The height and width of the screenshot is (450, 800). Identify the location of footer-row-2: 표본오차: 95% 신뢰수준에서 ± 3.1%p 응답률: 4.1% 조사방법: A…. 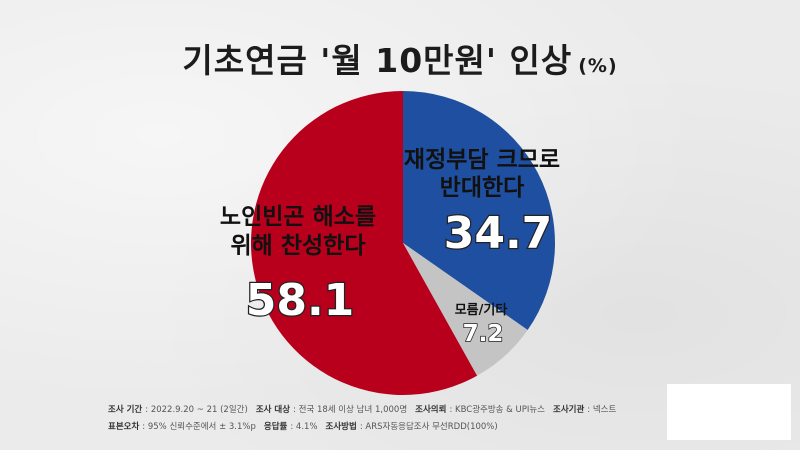
(388, 427).